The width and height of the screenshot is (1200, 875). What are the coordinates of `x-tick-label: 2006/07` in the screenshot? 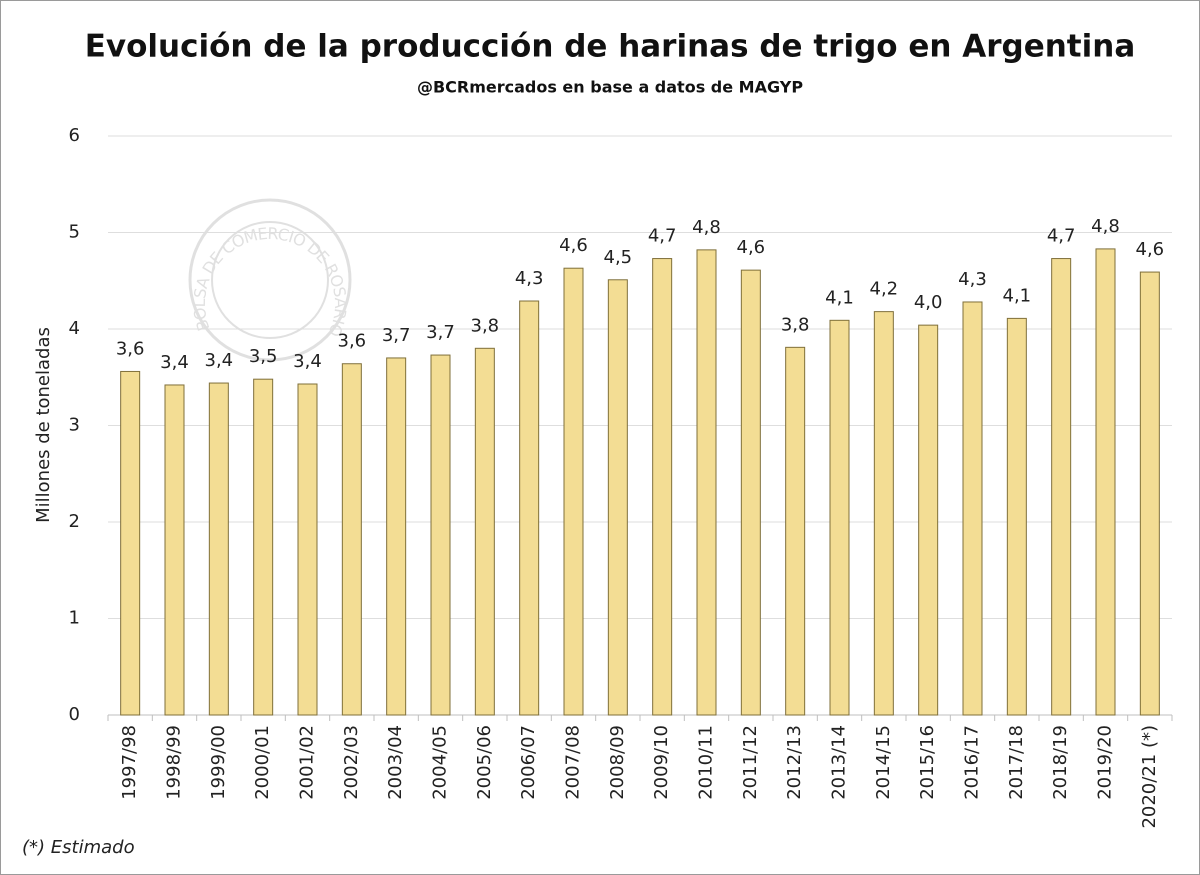 It's located at (528, 762).